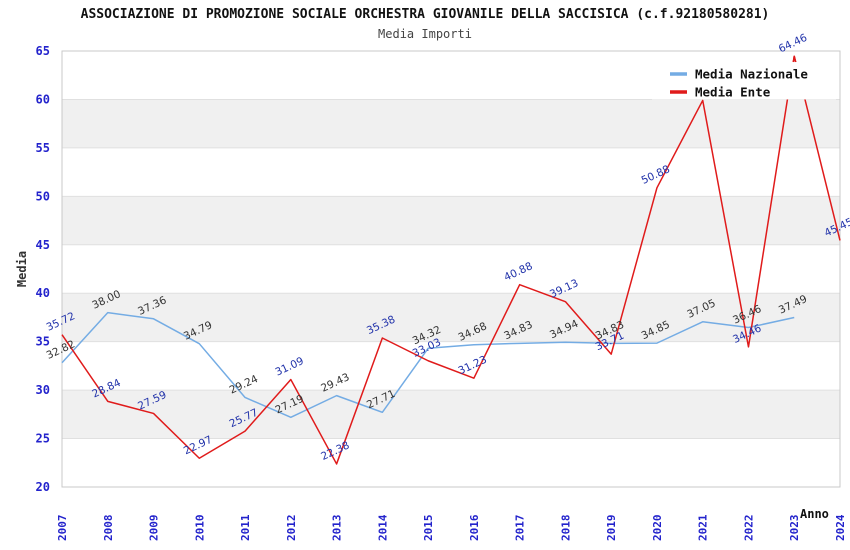  Describe the element at coordinates (108, 528) in the screenshot. I see `x-tick-label: 2008` at that location.